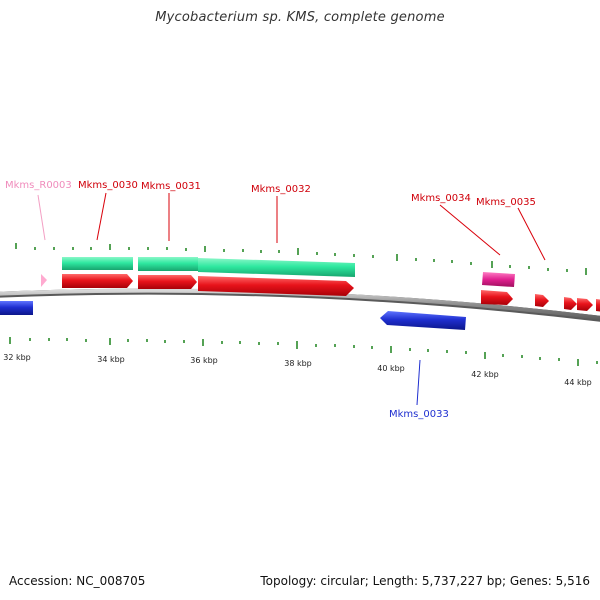 The height and width of the screenshot is (600, 600). What do you see at coordinates (298, 363) in the screenshot?
I see `kbp-label: 38 kbp` at bounding box center [298, 363].